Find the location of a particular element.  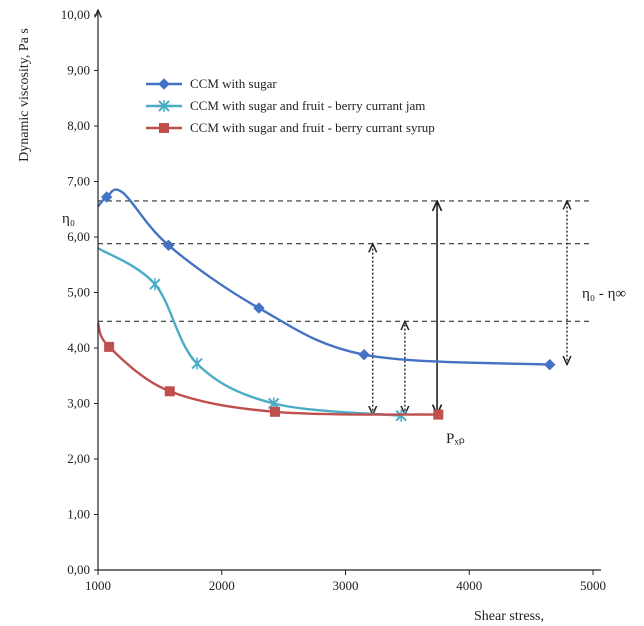

y-tick-label: 2,00 is located at coordinates (78, 458).